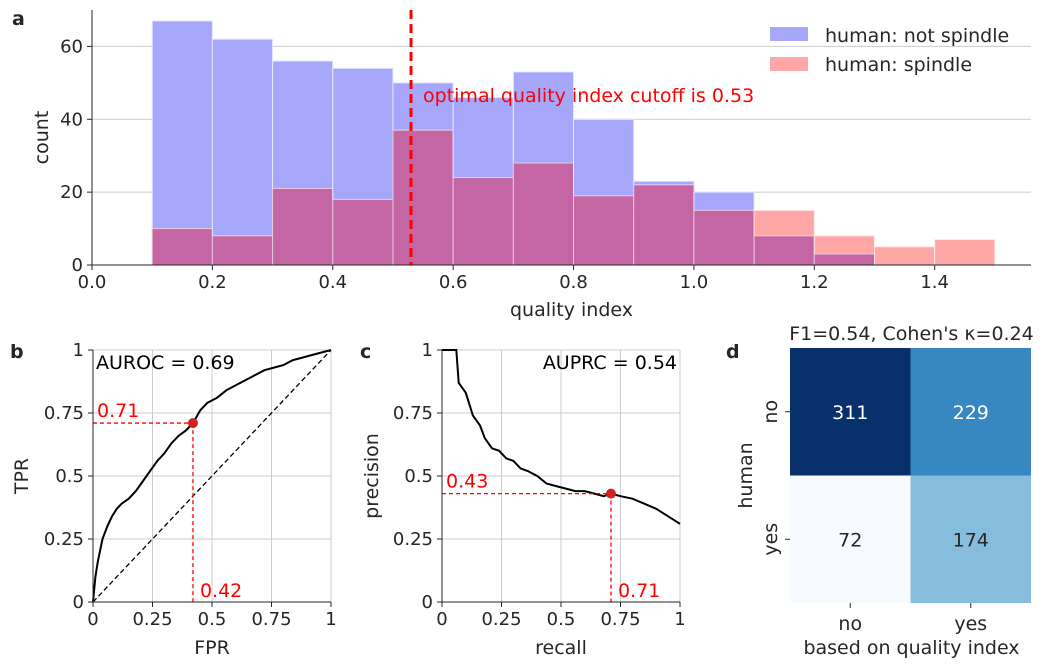  I want to click on y-axis-label: count, so click(42, 138).